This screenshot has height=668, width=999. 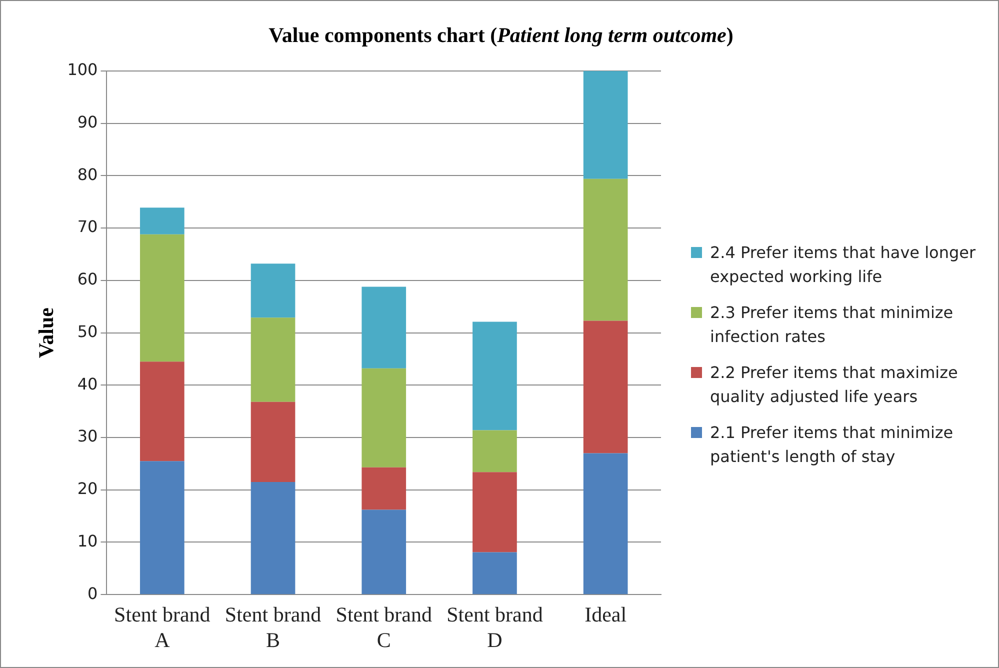 What do you see at coordinates (834, 385) in the screenshot?
I see `legend-label: 2.2 Prefer items that maximize quality adjusted life years` at bounding box center [834, 385].